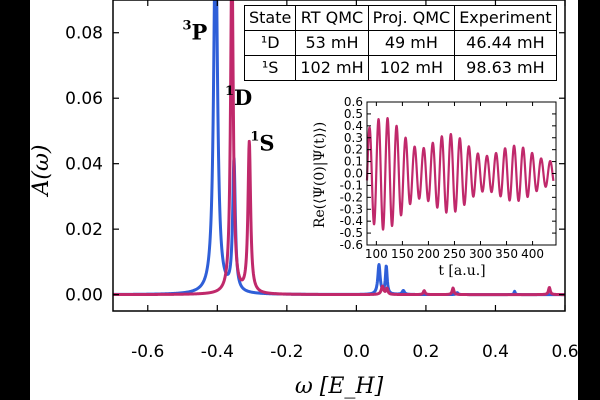 The image size is (600, 400). Describe the element at coordinates (84, 99) in the screenshot. I see `y-tick-label: 0.06` at that location.